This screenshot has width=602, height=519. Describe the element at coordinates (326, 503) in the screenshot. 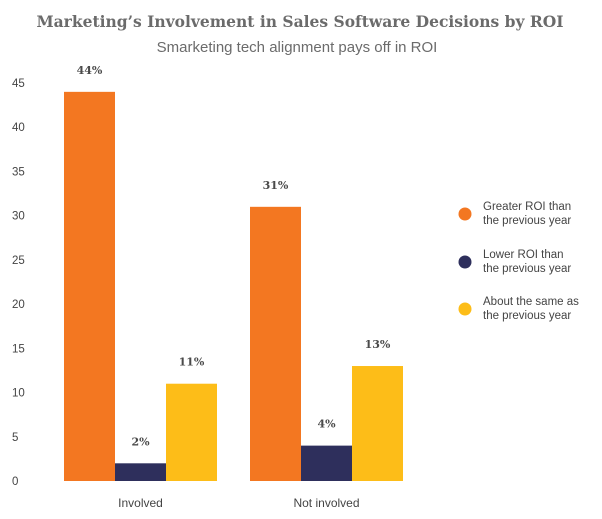

I see `category-label: Not involved` at that location.